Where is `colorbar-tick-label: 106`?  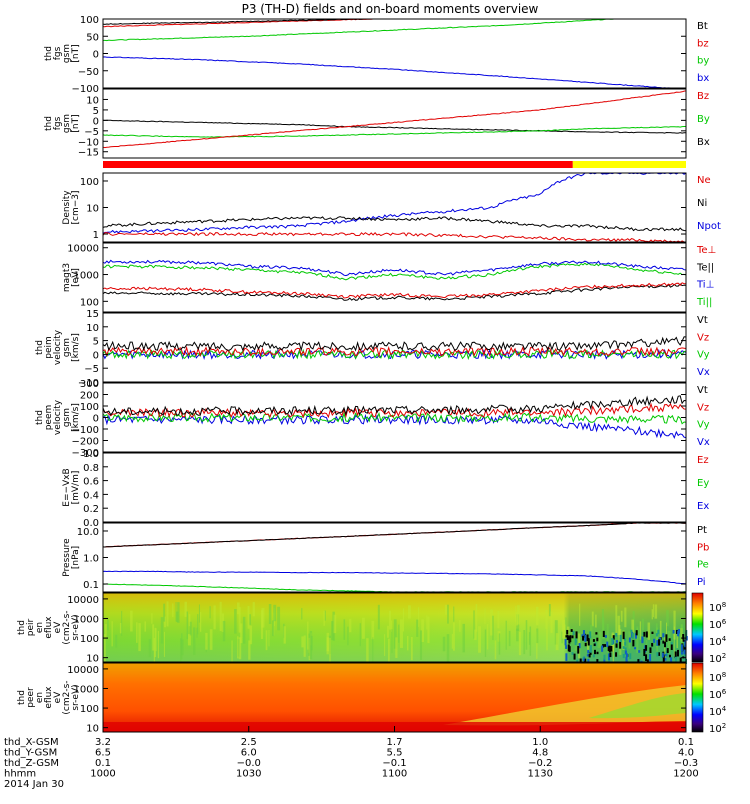 colorbar-tick-label: 106 is located at coordinates (718, 624).